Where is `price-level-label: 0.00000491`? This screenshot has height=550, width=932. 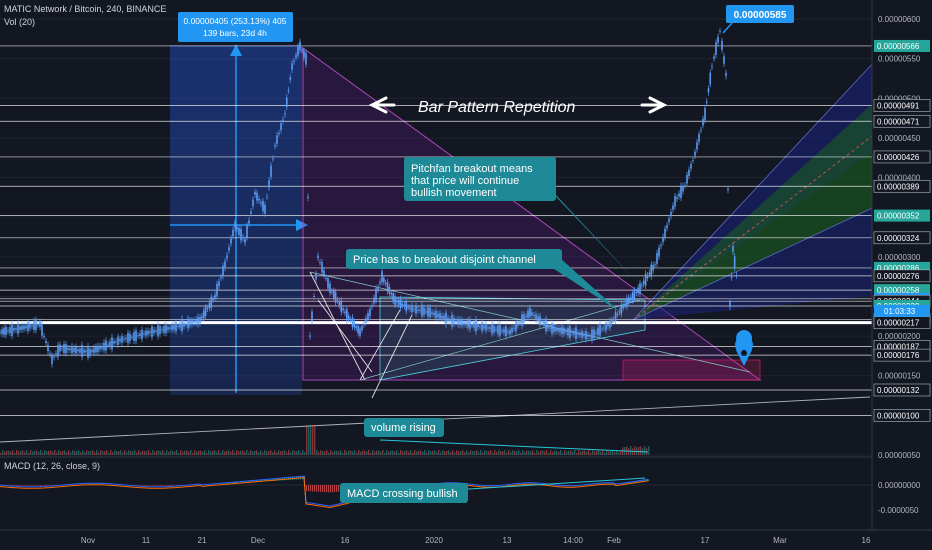
price-level-label: 0.00000491 is located at coordinates (898, 105).